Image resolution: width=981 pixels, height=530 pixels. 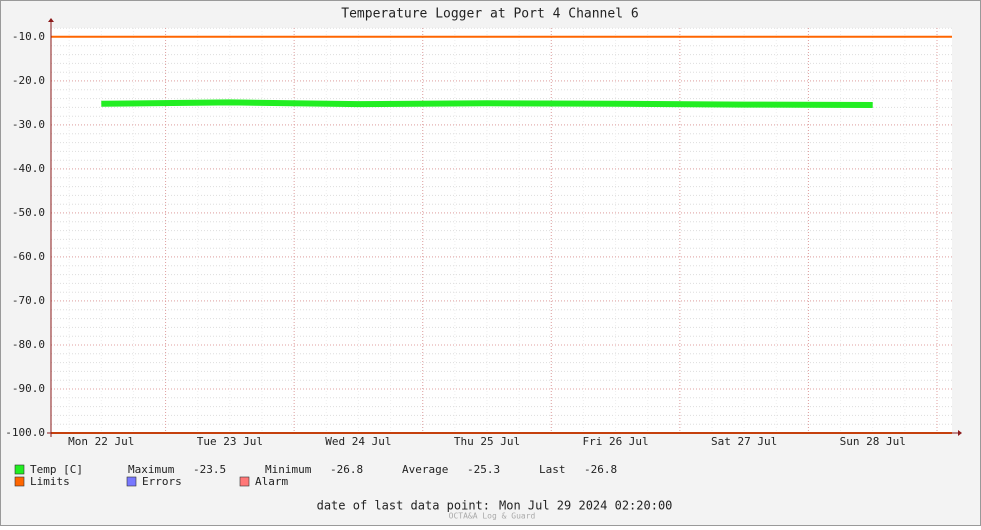 I want to click on stat-value: -25.3, so click(x=483, y=469).